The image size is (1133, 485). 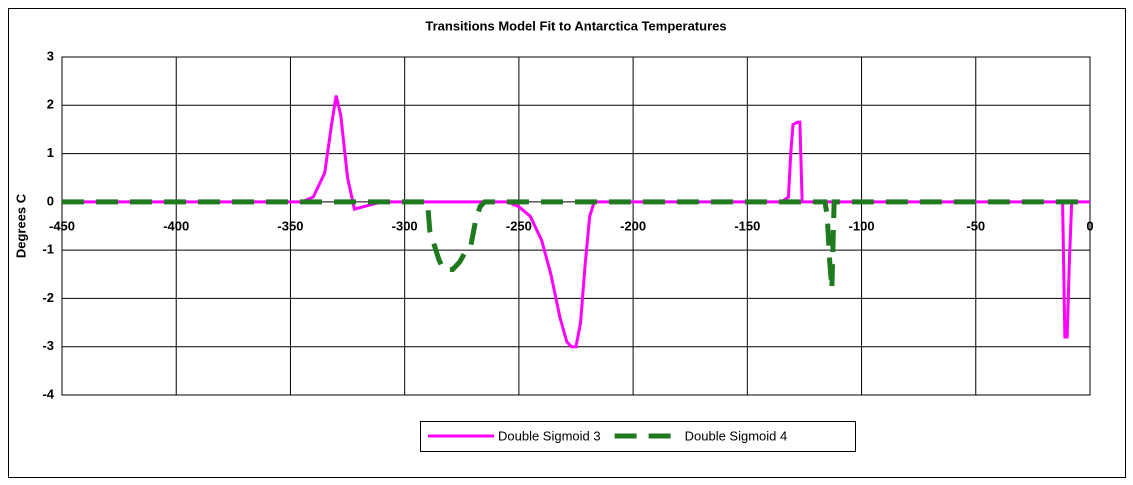 What do you see at coordinates (50, 152) in the screenshot?
I see `y-tick-label: 1` at bounding box center [50, 152].